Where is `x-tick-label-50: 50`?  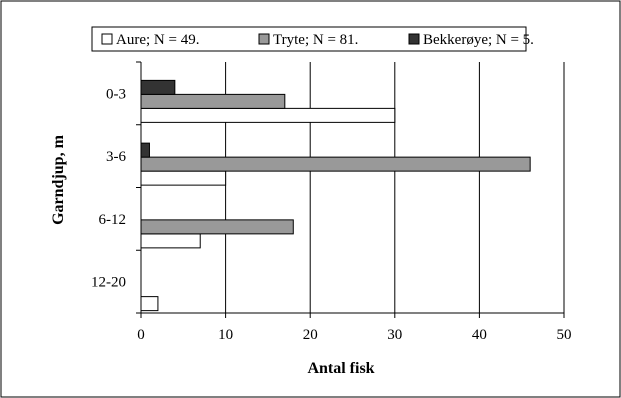 x-tick-label-50: 50 is located at coordinates (564, 335).